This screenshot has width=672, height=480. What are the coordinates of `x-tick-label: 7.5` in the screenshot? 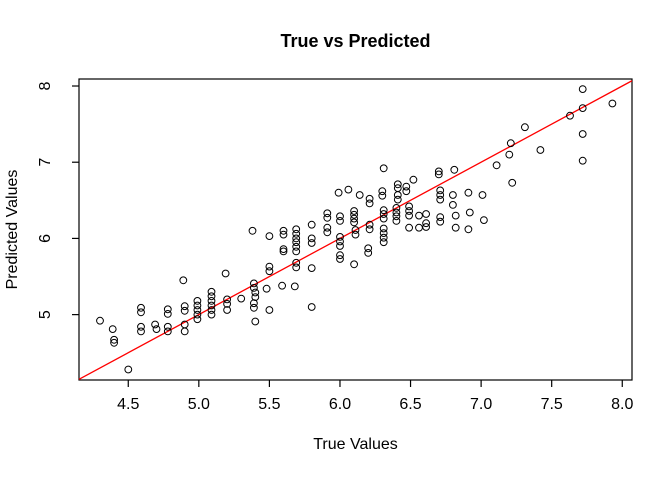 It's located at (552, 404).